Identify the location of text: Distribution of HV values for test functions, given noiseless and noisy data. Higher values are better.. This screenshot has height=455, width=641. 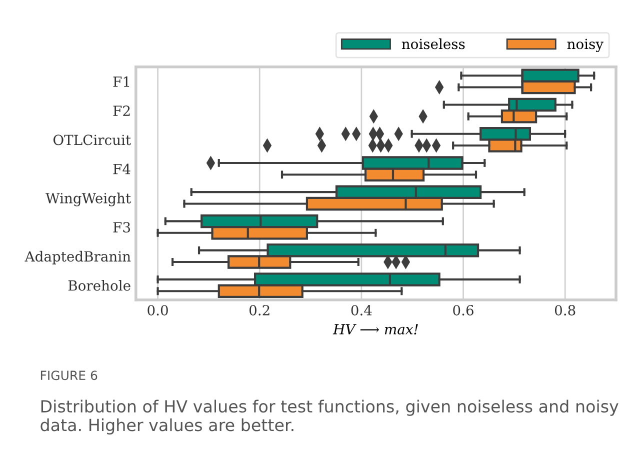
(329, 417).